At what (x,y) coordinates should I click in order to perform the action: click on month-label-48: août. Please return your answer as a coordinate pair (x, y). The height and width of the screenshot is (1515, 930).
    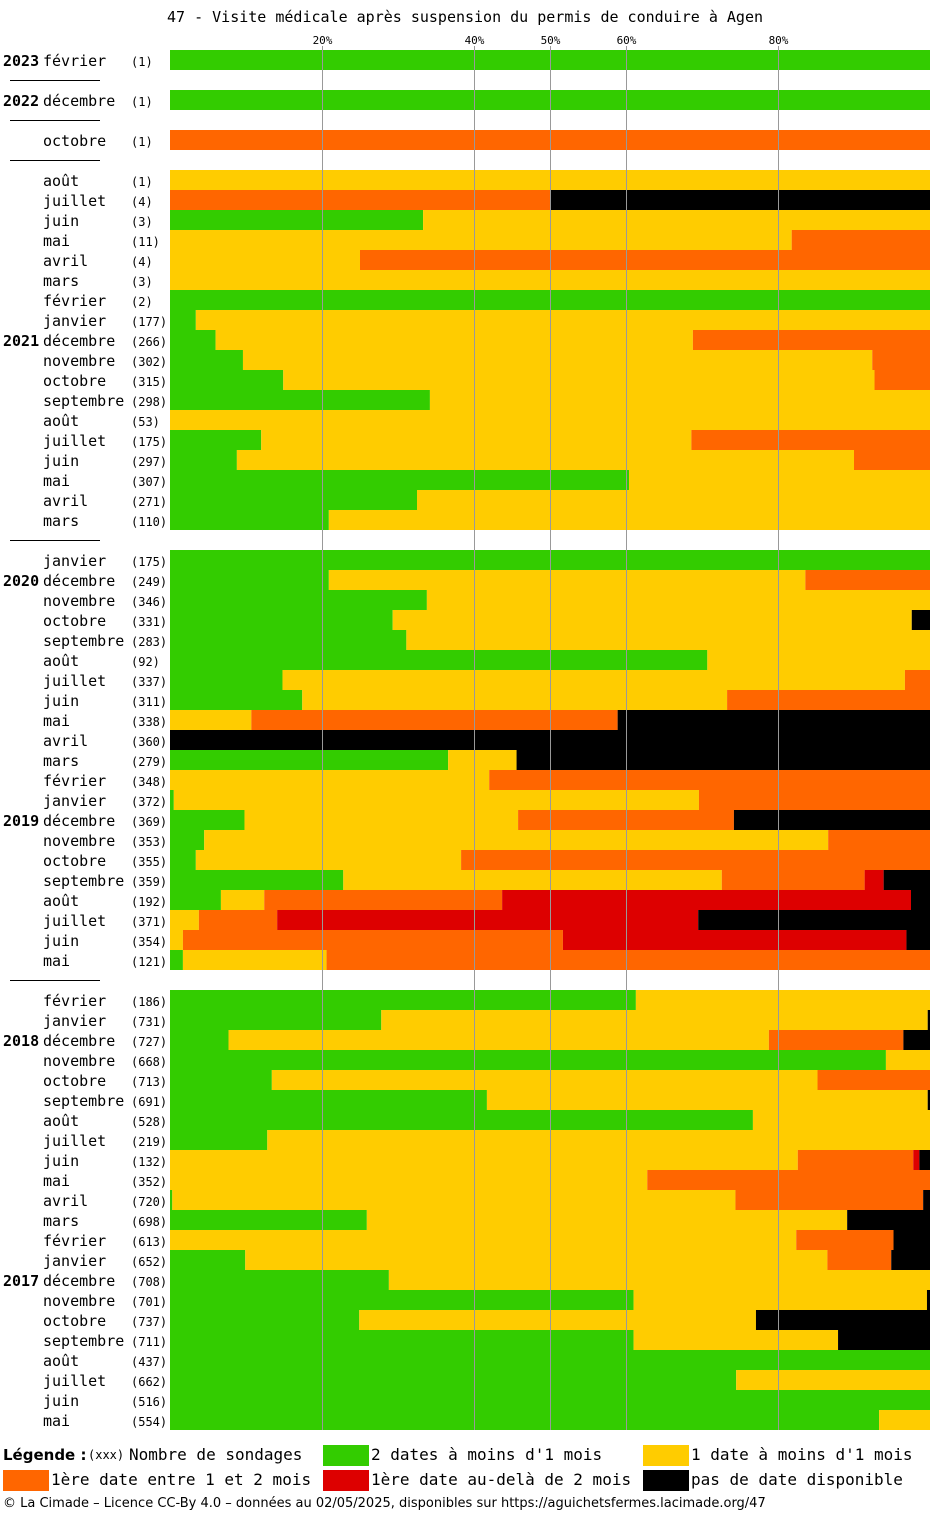
    Looking at the image, I should click on (61, 1121).